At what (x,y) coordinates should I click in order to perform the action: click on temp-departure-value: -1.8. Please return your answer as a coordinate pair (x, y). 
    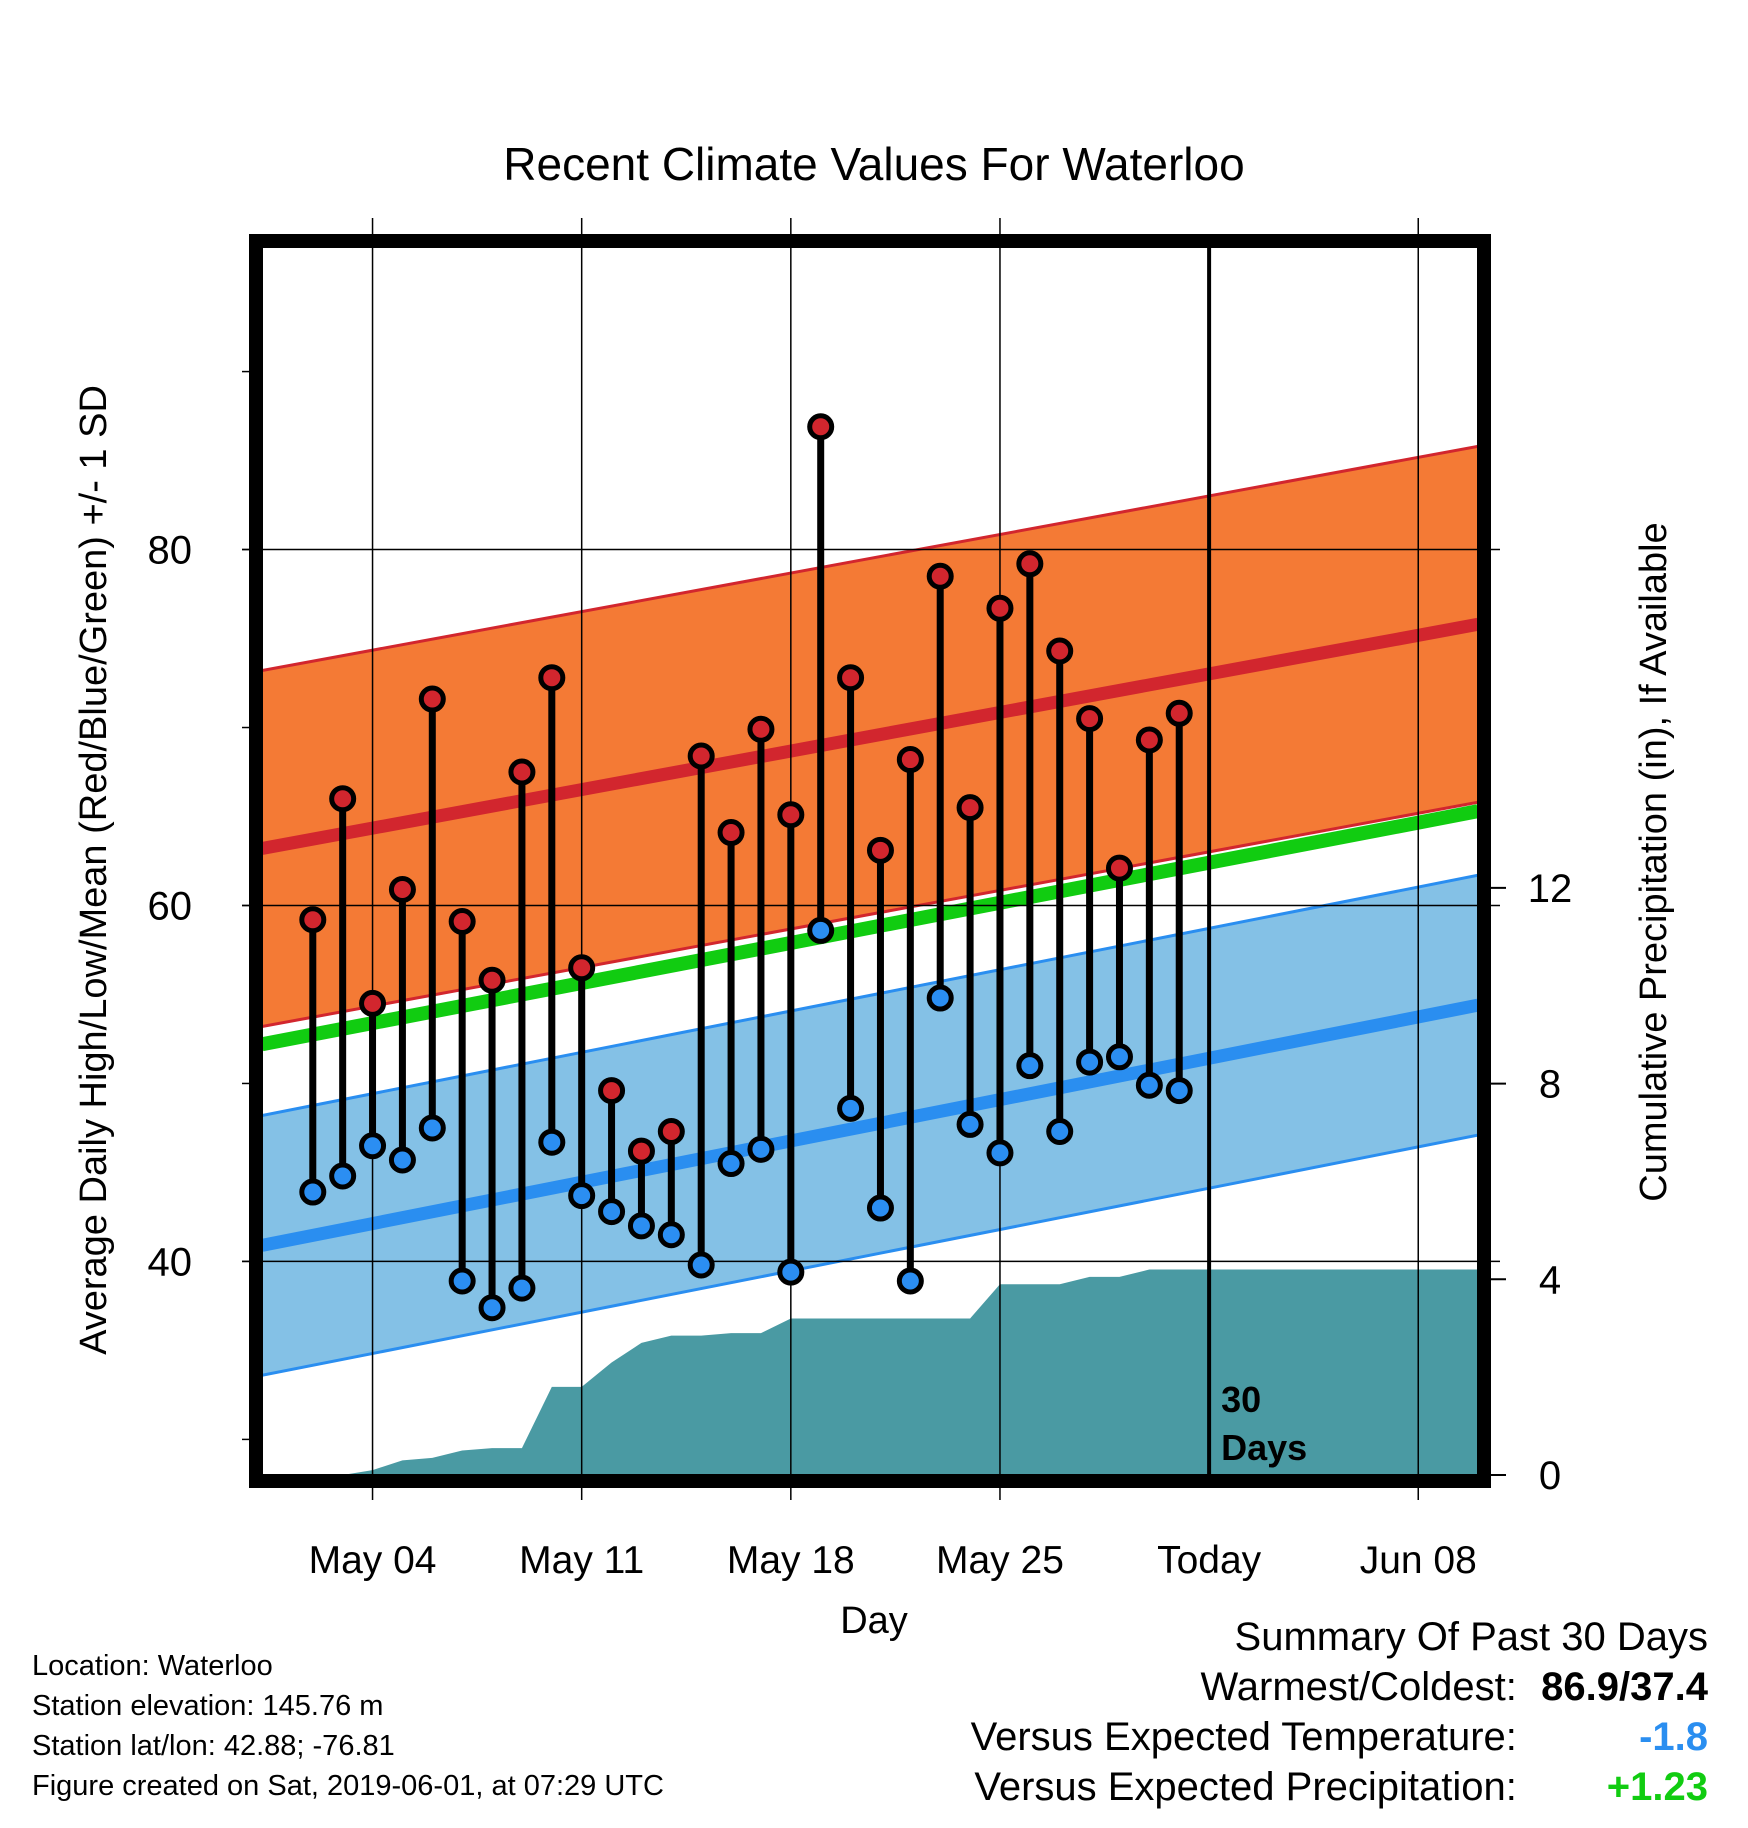
    Looking at the image, I should click on (1673, 1737).